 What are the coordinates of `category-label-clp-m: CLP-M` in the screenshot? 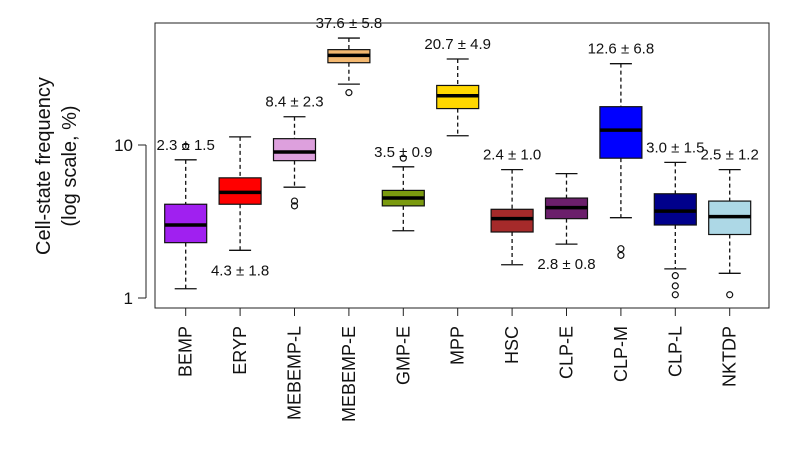 It's located at (621, 354).